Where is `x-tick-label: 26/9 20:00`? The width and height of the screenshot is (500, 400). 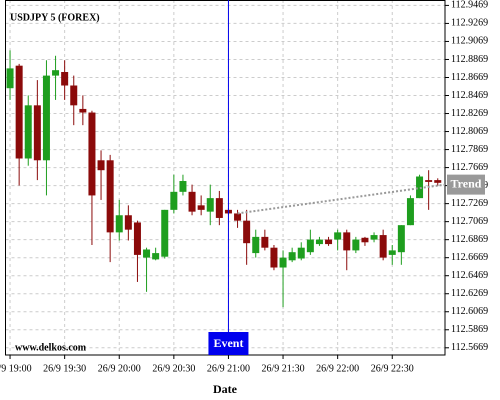
x-tick-label: 26/9 20:00 is located at coordinates (119, 368).